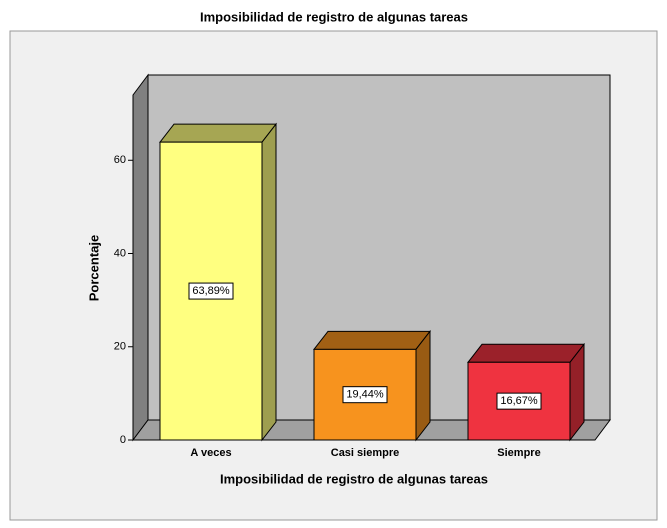  I want to click on x-tick-label: Casi siempre, so click(365, 453).